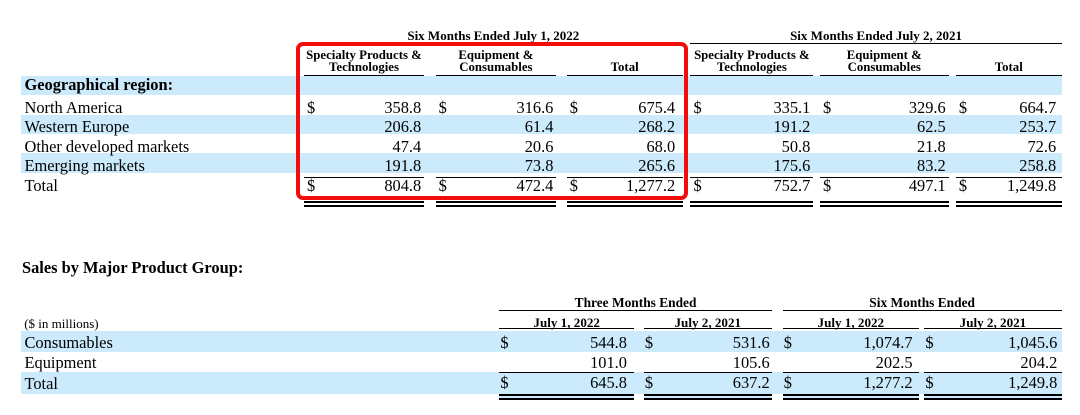 The height and width of the screenshot is (415, 1080). Describe the element at coordinates (364, 191) in the screenshot. I see `value-cell: $804.8` at that location.